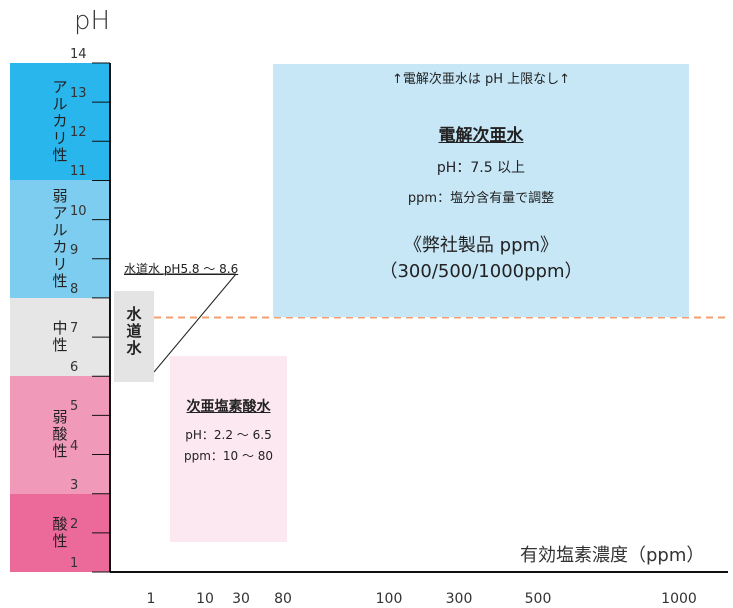 This screenshot has width=733, height=608. I want to click on electrolyzed-title: 電解次亜水, so click(481, 136).